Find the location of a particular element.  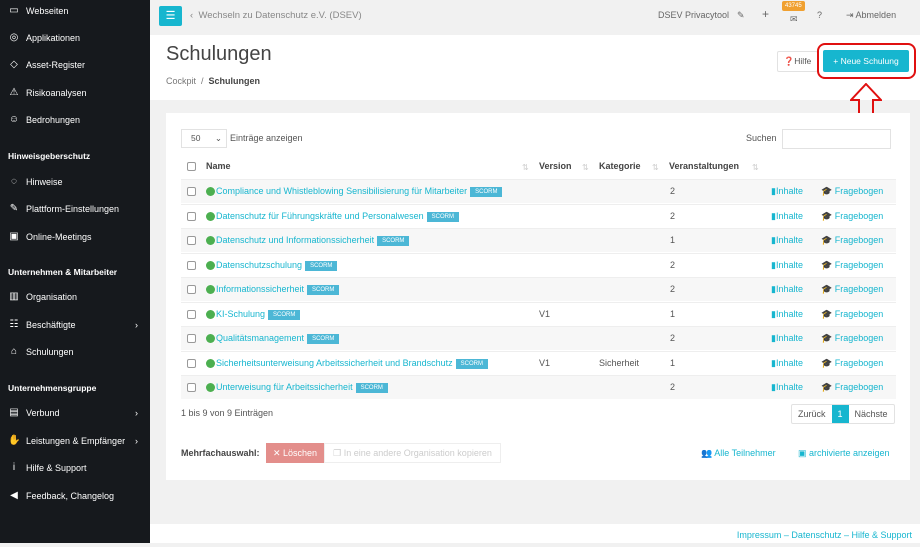

logout-label: Abmelden is located at coordinates (876, 15).